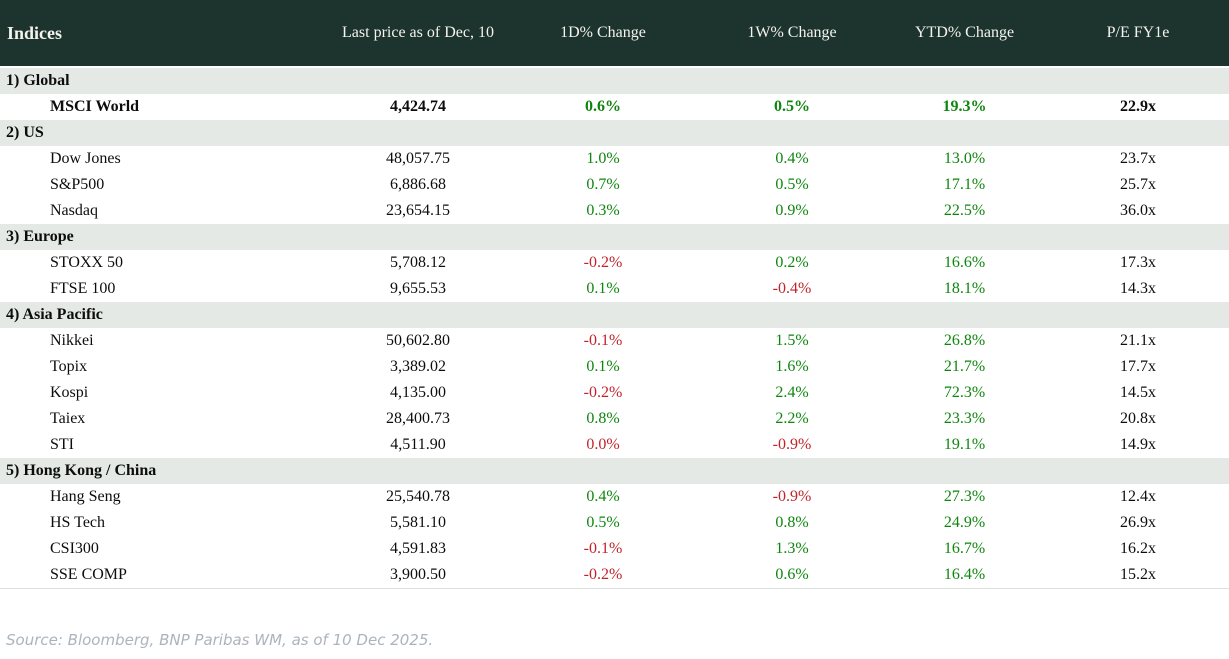 This screenshot has width=1229, height=659. Describe the element at coordinates (418, 262) in the screenshot. I see `last-price: 5,708.12` at that location.